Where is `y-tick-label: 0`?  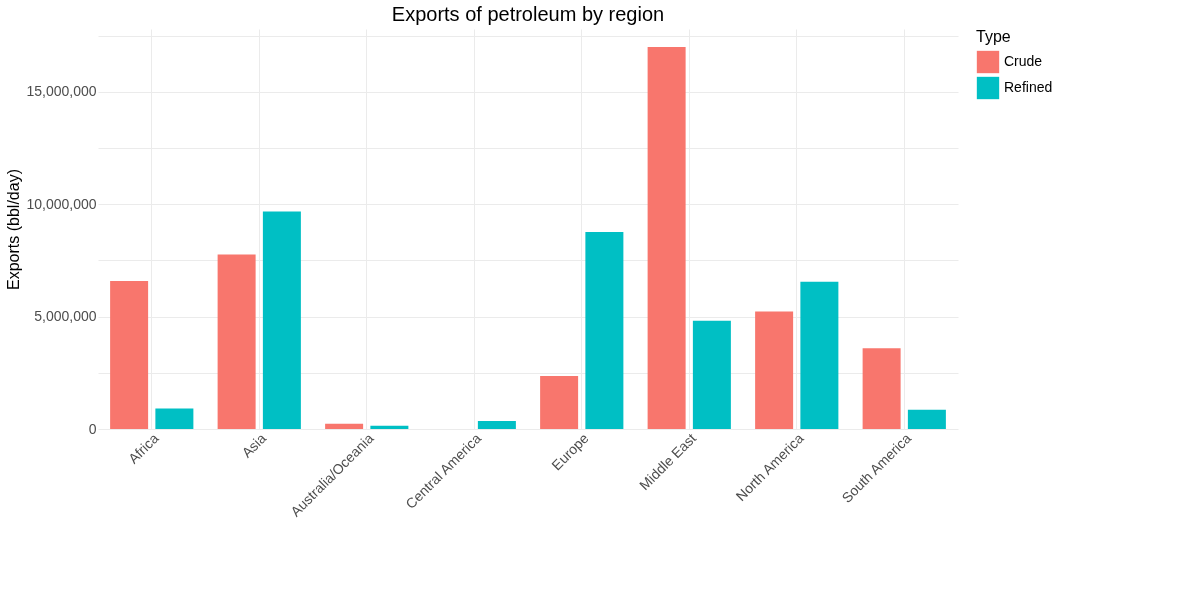
y-tick-label: 0 is located at coordinates (92, 428).